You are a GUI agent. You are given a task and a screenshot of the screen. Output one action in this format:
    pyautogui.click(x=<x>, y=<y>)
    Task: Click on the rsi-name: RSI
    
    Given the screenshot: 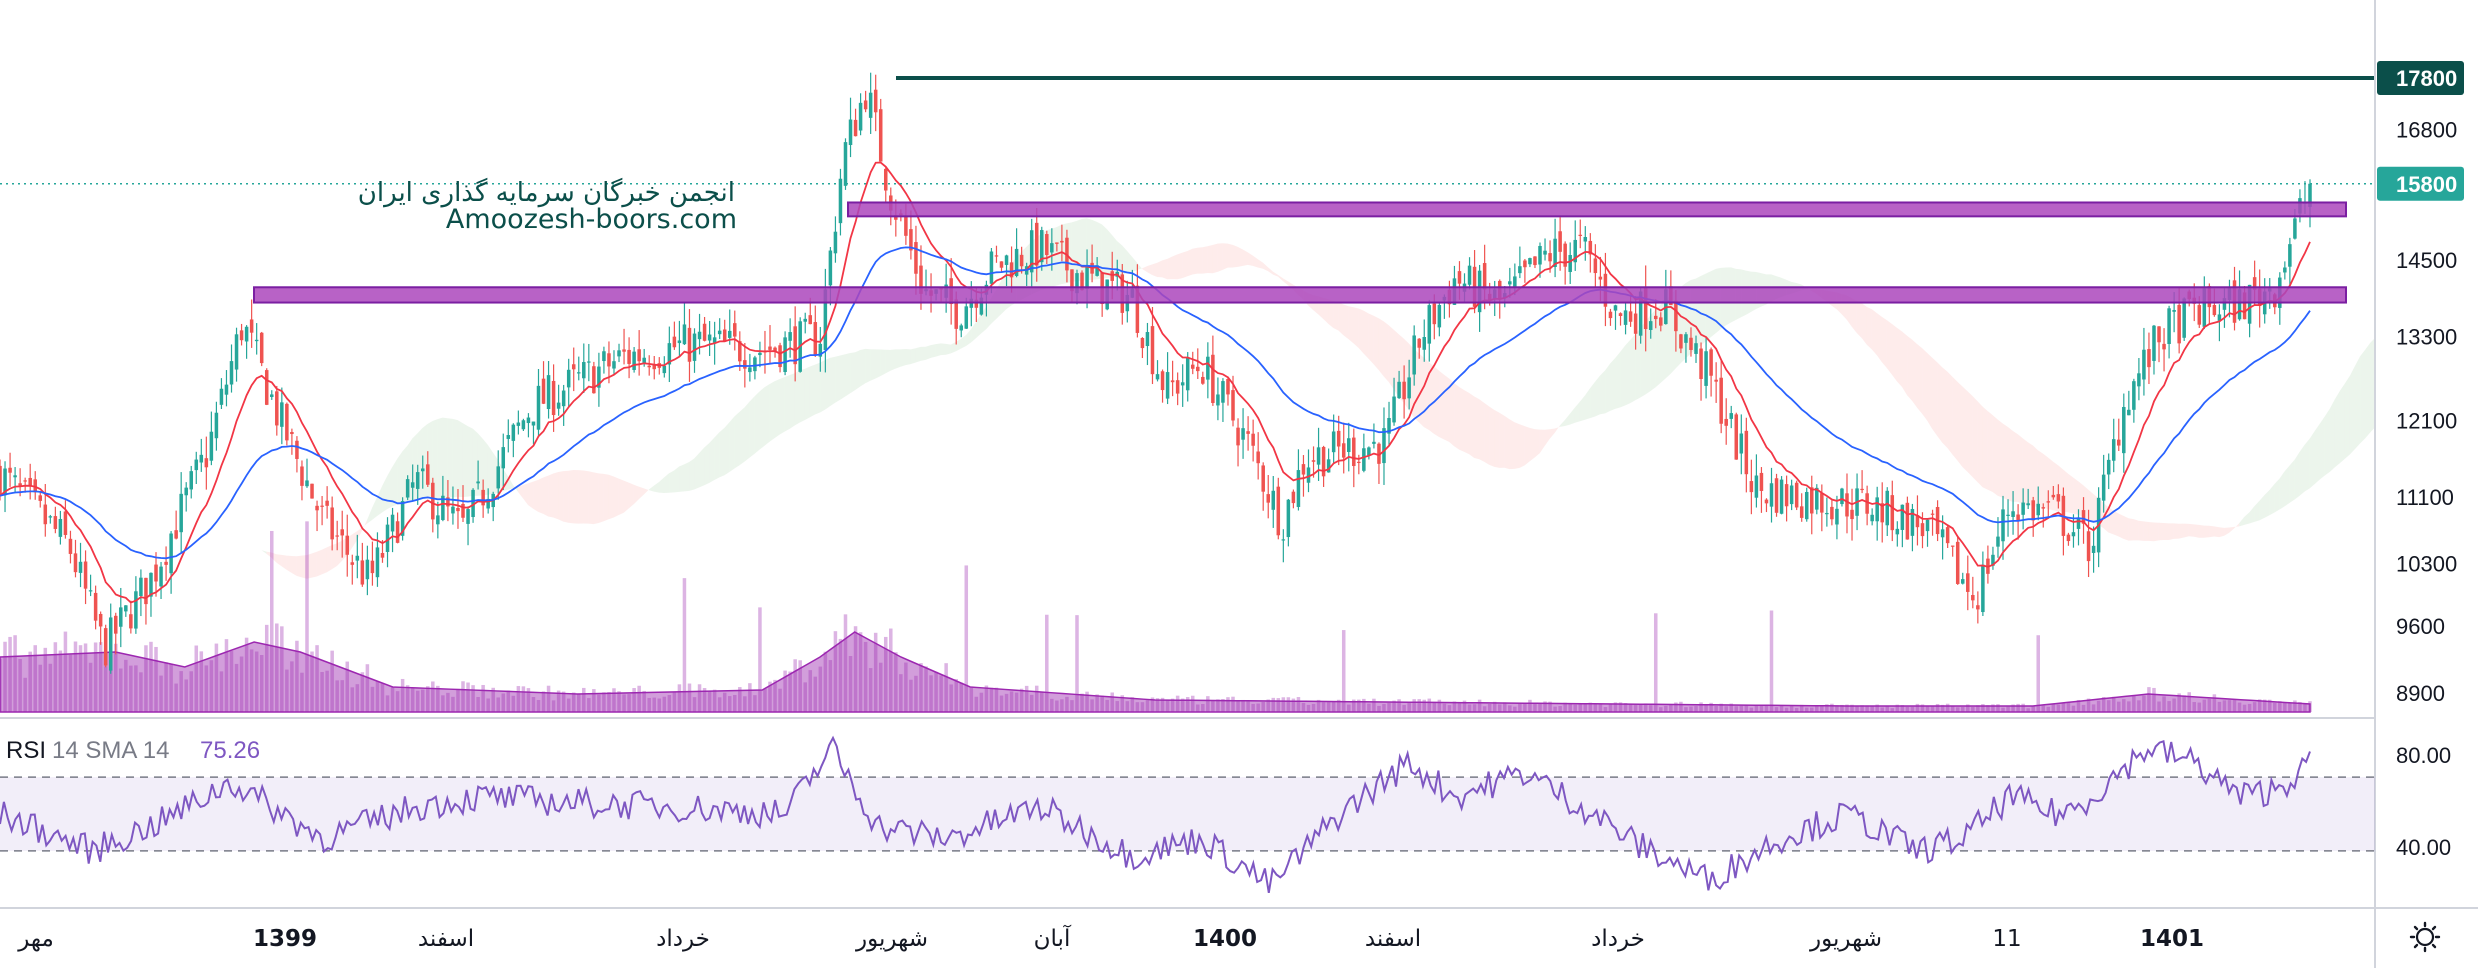 What is the action you would take?
    pyautogui.click(x=26, y=750)
    